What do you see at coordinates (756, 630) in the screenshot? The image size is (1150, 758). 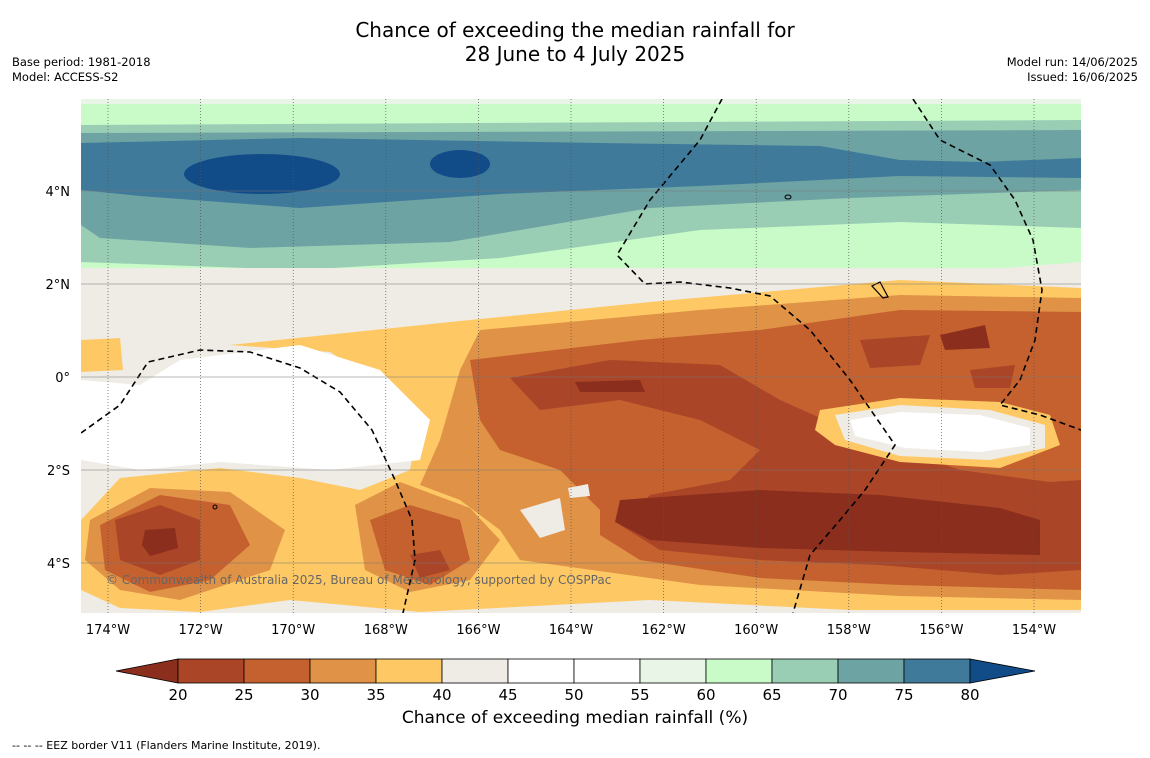 I see `longitude-label: 160°W` at bounding box center [756, 630].